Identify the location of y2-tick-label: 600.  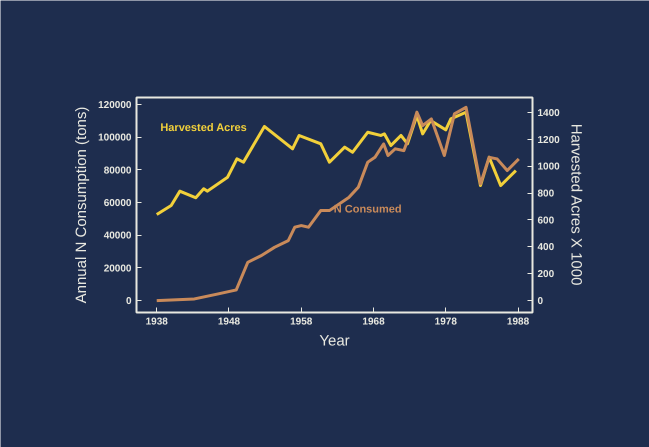
(546, 220).